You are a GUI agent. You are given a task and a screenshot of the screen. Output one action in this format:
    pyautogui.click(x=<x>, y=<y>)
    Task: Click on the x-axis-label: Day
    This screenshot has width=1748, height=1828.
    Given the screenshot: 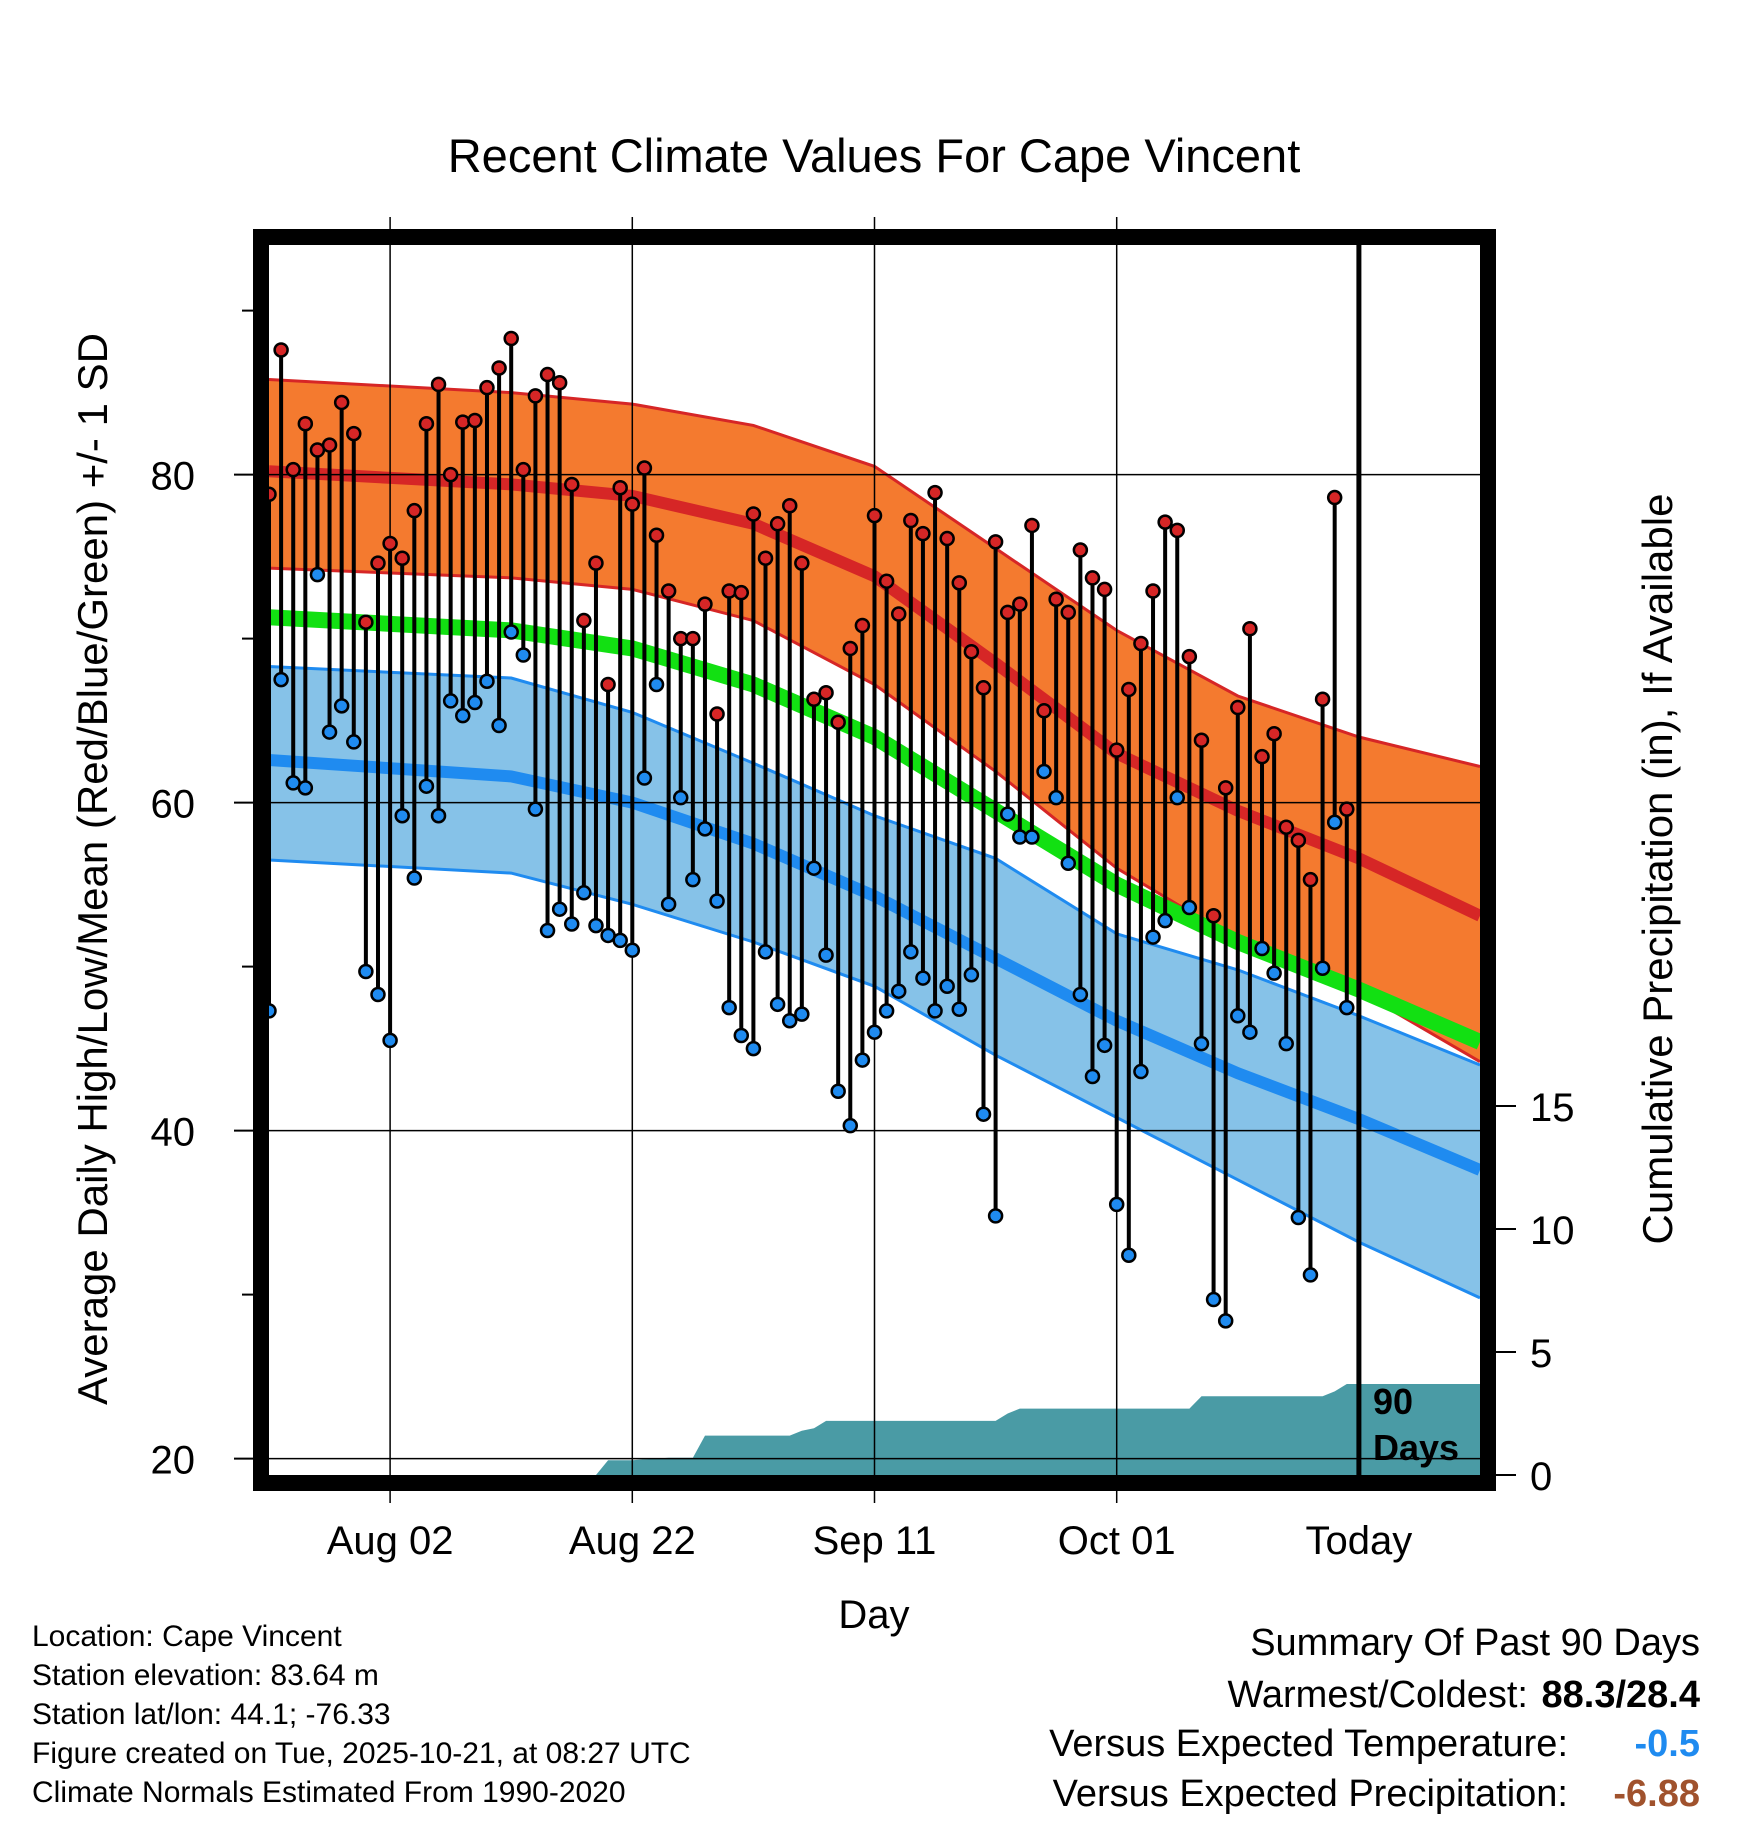 What is the action you would take?
    pyautogui.click(x=873, y=1615)
    